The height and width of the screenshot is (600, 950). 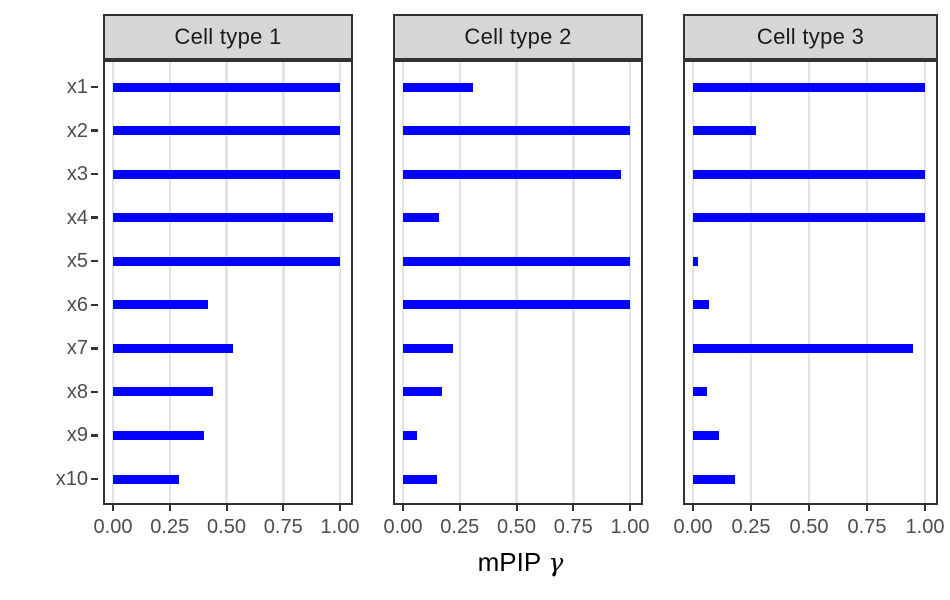 I want to click on y-axis-label-x3: x3, so click(x=77, y=174).